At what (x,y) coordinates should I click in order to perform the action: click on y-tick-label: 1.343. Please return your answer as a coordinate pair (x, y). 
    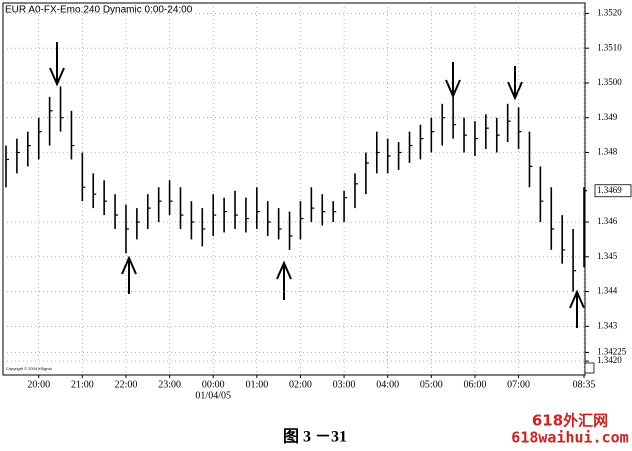
    Looking at the image, I should click on (607, 325).